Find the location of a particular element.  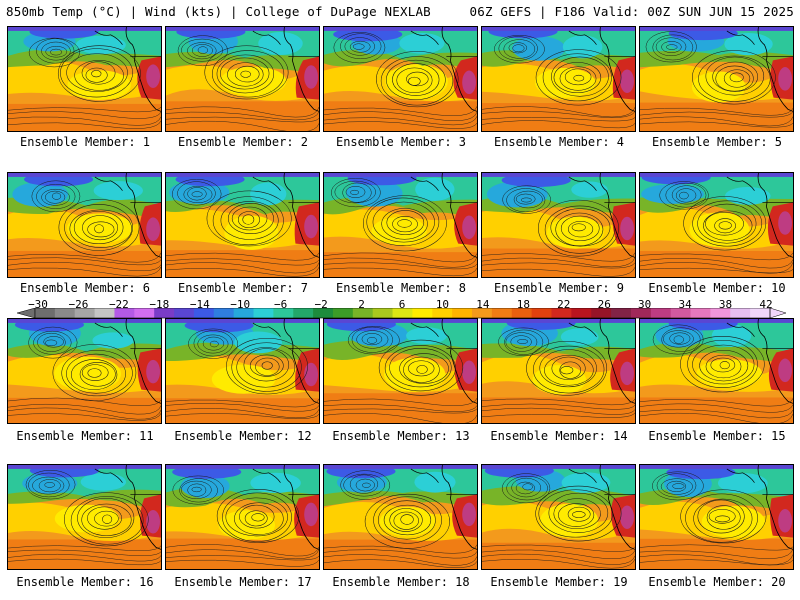

ensemble-member-label: Ensemble Member: 14 is located at coordinates (559, 436).